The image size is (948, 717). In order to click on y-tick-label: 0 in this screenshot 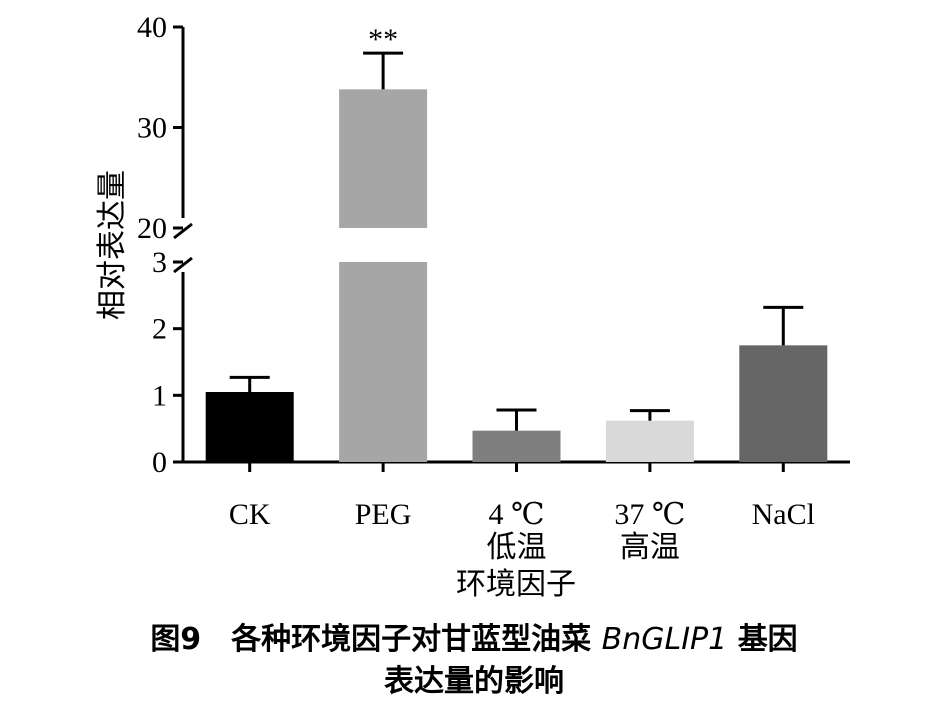, I will do `click(159, 462)`.